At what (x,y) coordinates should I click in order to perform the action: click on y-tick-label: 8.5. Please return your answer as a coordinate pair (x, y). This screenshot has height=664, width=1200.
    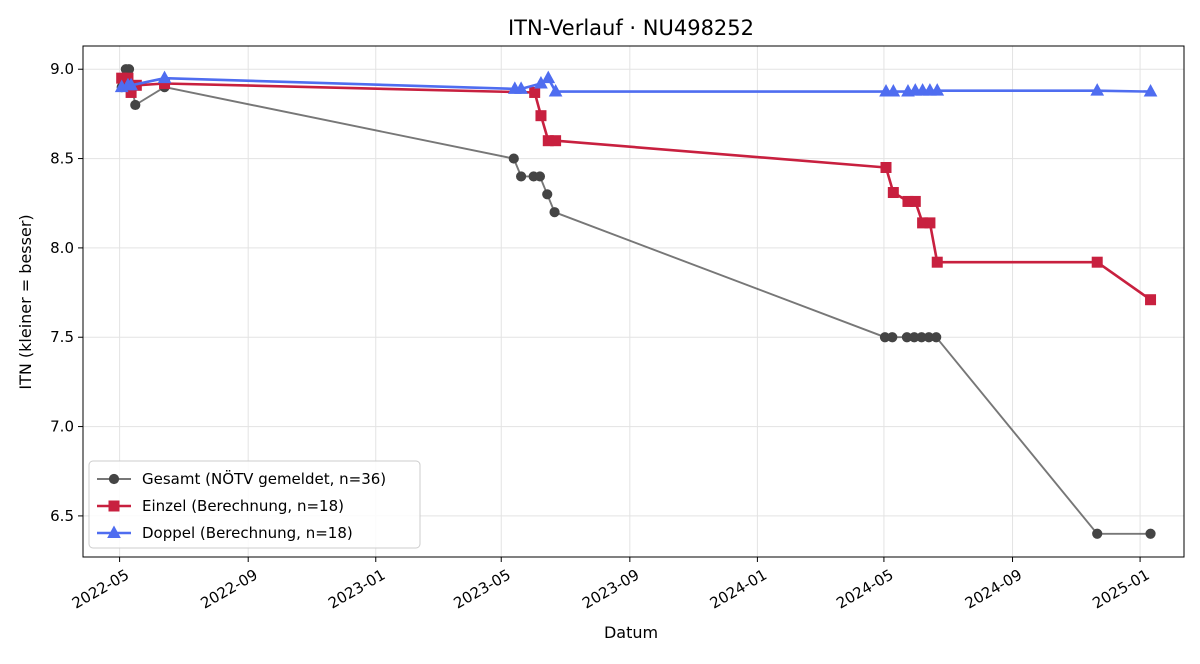
    Looking at the image, I should click on (62, 159).